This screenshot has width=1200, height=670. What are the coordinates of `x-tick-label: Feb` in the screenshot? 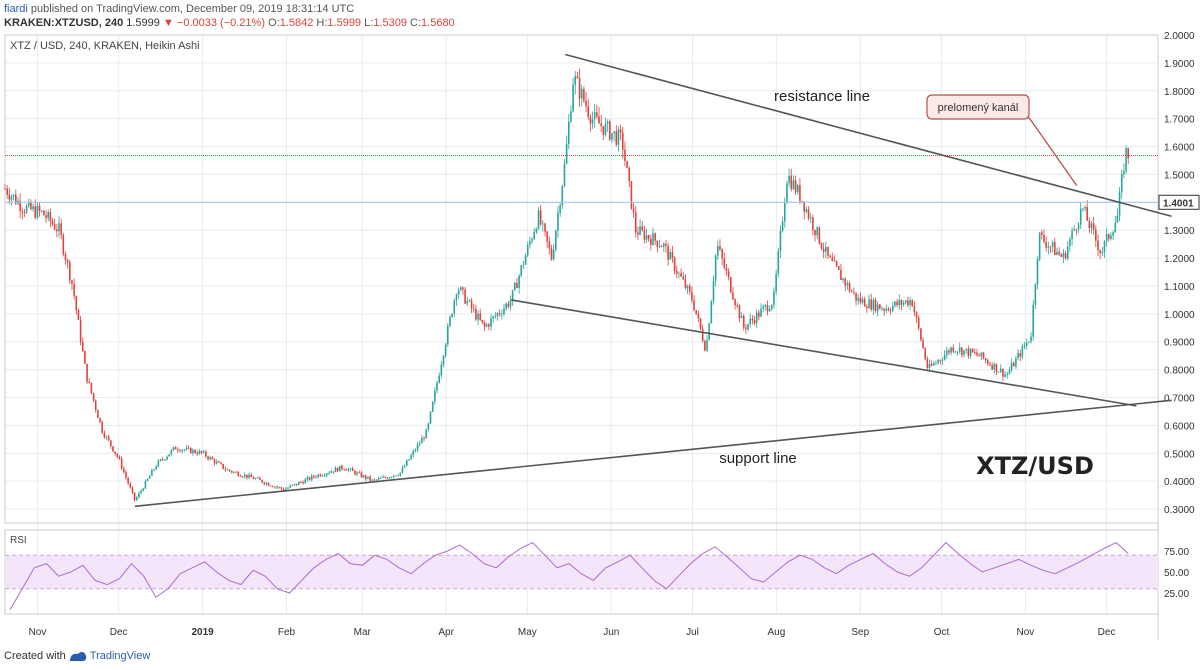 It's located at (287, 632).